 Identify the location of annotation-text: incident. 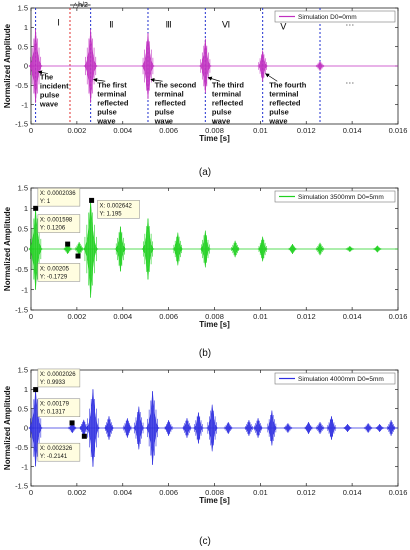
(54, 86).